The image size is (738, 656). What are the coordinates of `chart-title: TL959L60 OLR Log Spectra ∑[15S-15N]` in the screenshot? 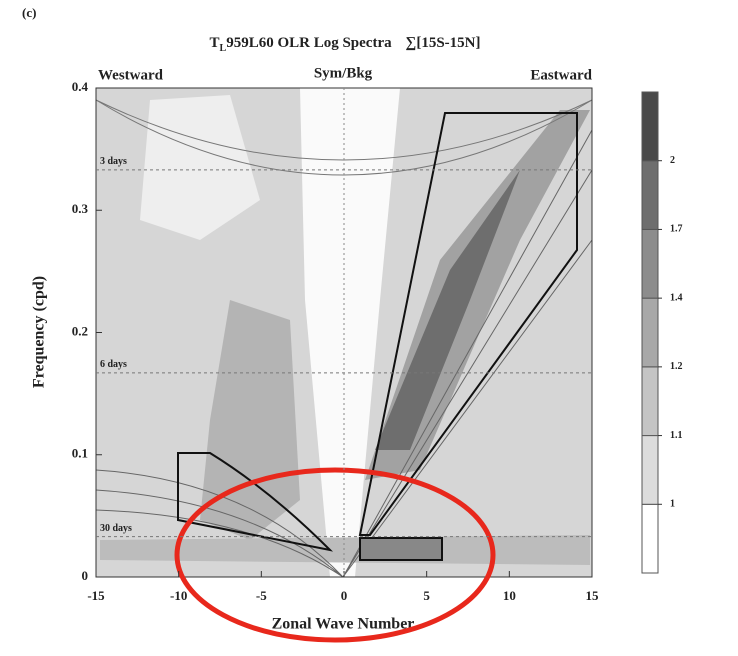 It's located at (345, 44).